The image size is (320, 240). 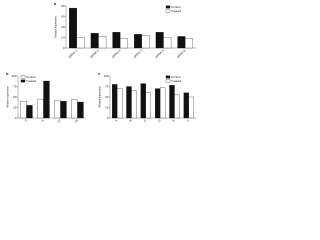 What do you see at coordinates (145, 120) in the screenshot?
I see `x-tick-label: C` at bounding box center [145, 120].